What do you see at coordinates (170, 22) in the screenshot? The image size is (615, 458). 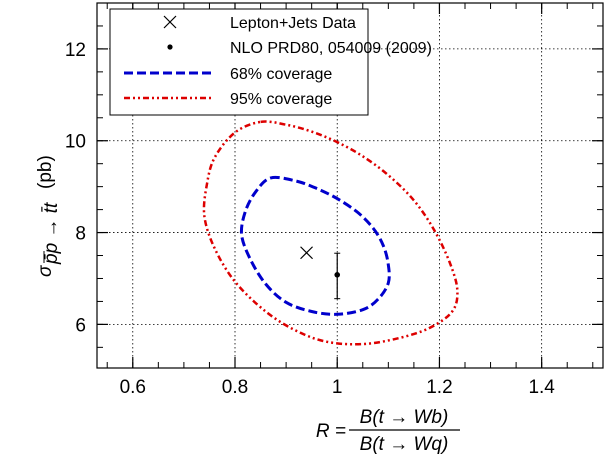 I see `legend-marker-x` at bounding box center [170, 22].